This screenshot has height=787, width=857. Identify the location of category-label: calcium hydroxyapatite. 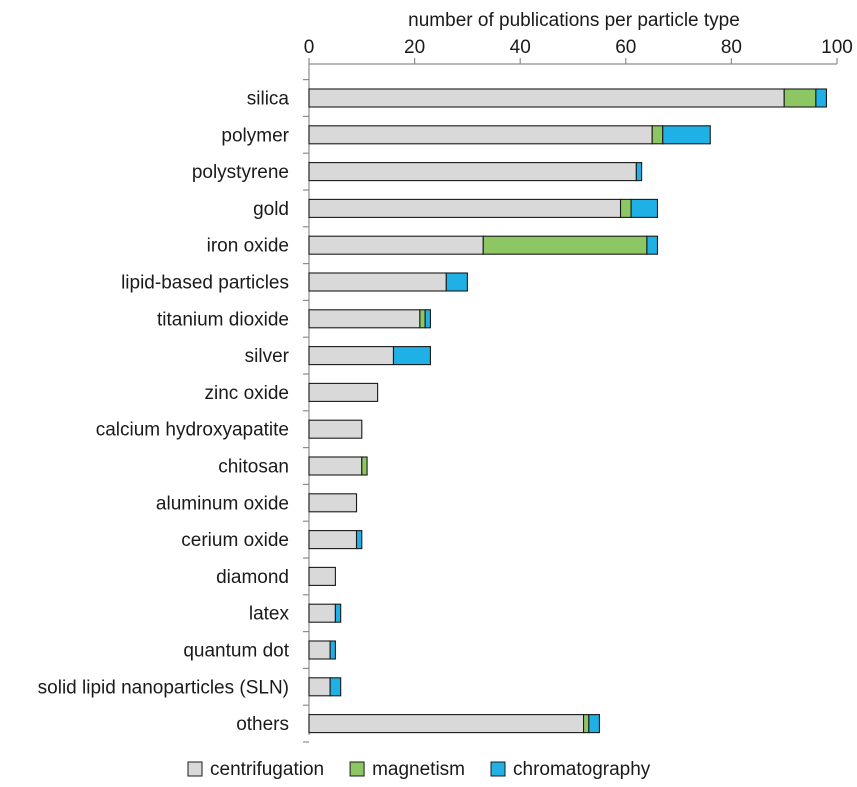
(192, 430).